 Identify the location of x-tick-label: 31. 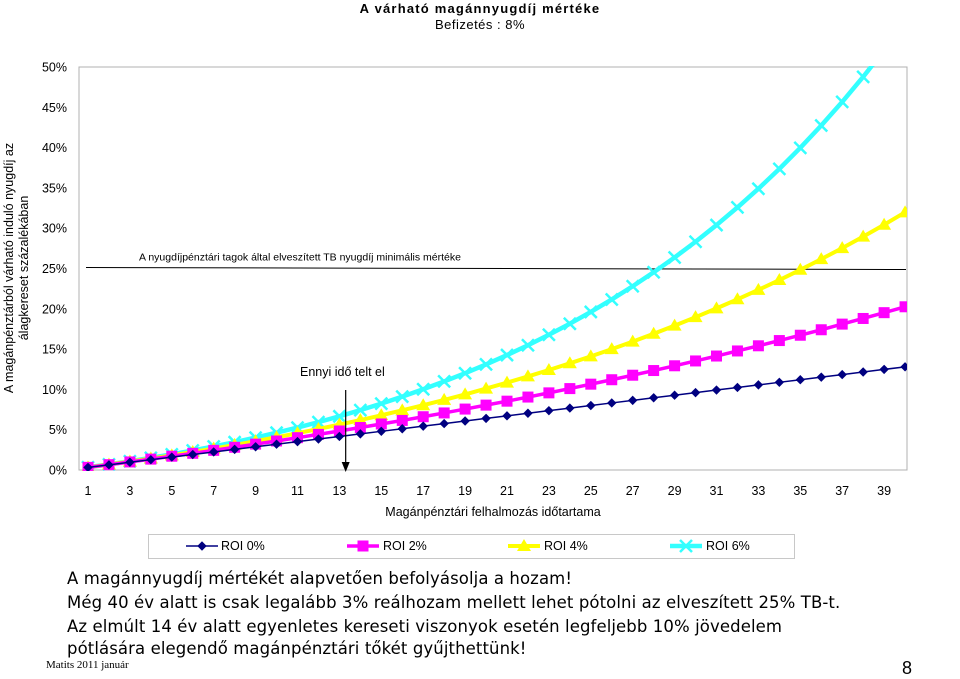
(717, 491).